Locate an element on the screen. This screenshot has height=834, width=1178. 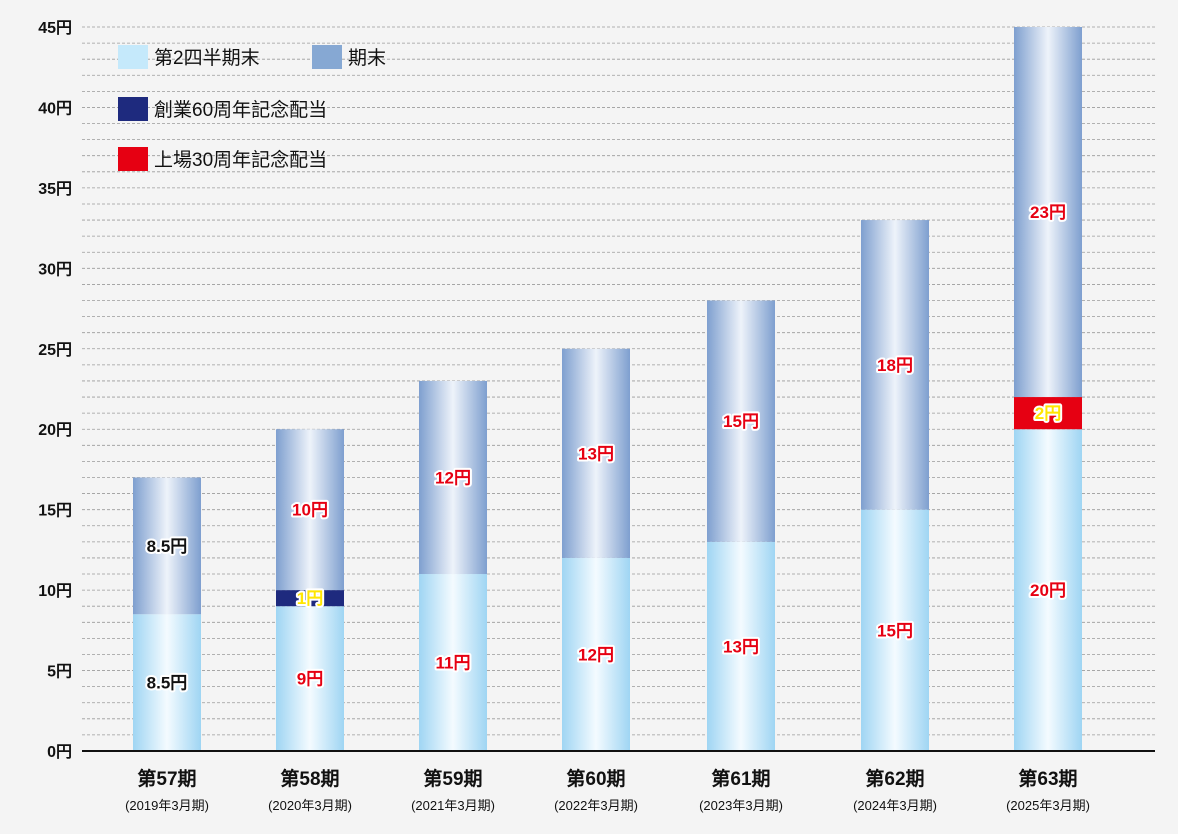
legend-label: 第2四半期末 is located at coordinates (207, 58).